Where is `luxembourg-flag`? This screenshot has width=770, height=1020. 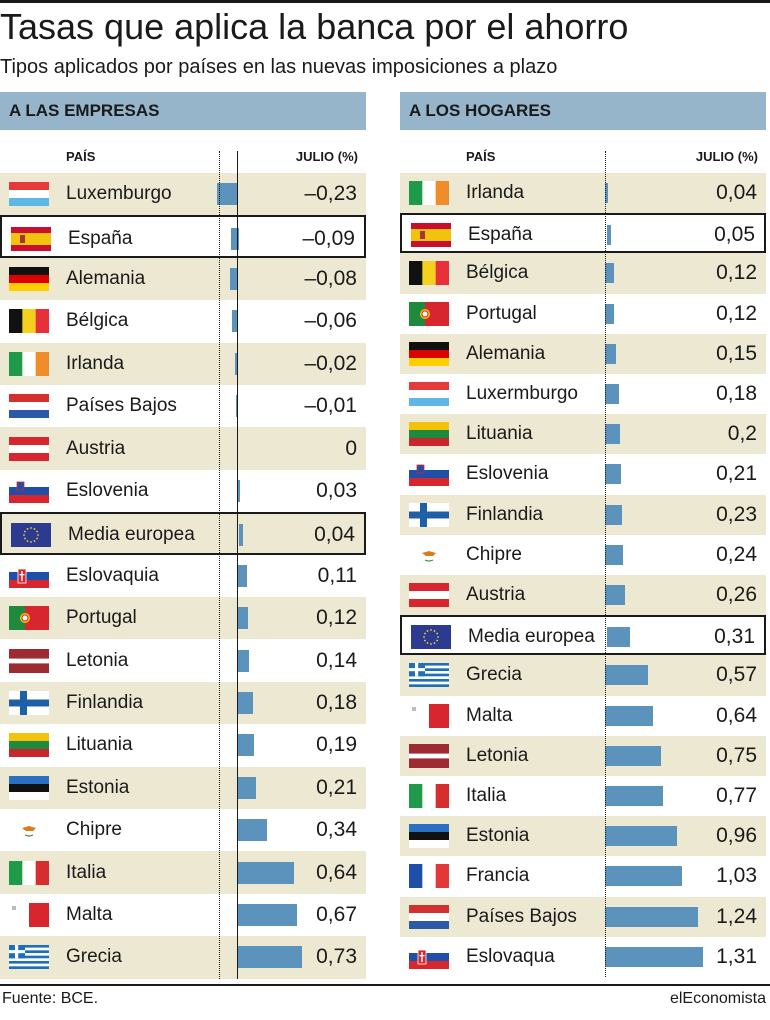
luxembourg-flag is located at coordinates (429, 394).